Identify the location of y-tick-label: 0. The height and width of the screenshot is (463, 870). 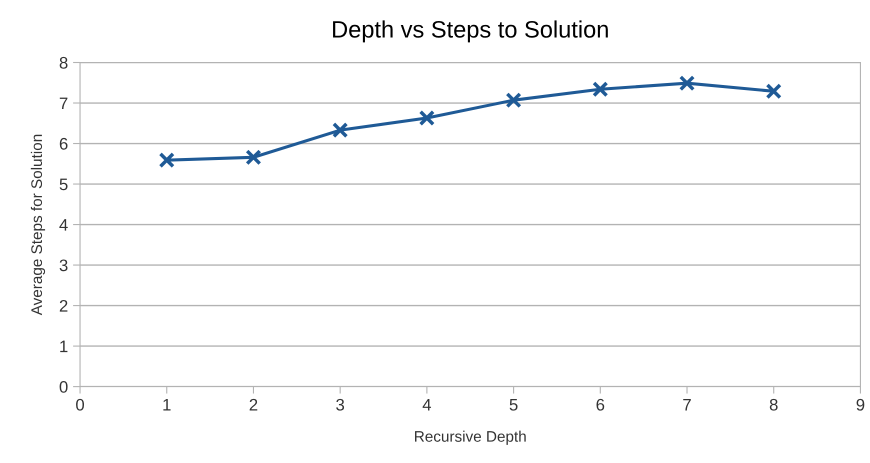
(64, 387).